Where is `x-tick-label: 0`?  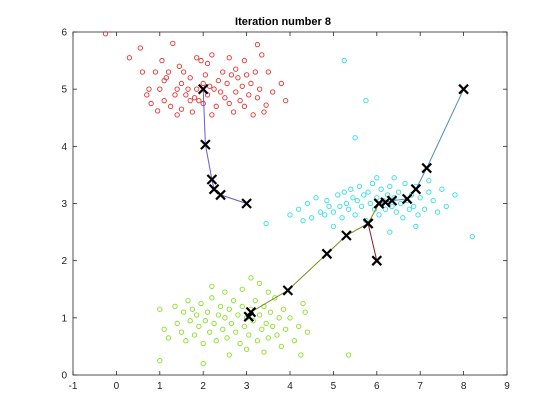
x-tick-label: 0 is located at coordinates (117, 386).